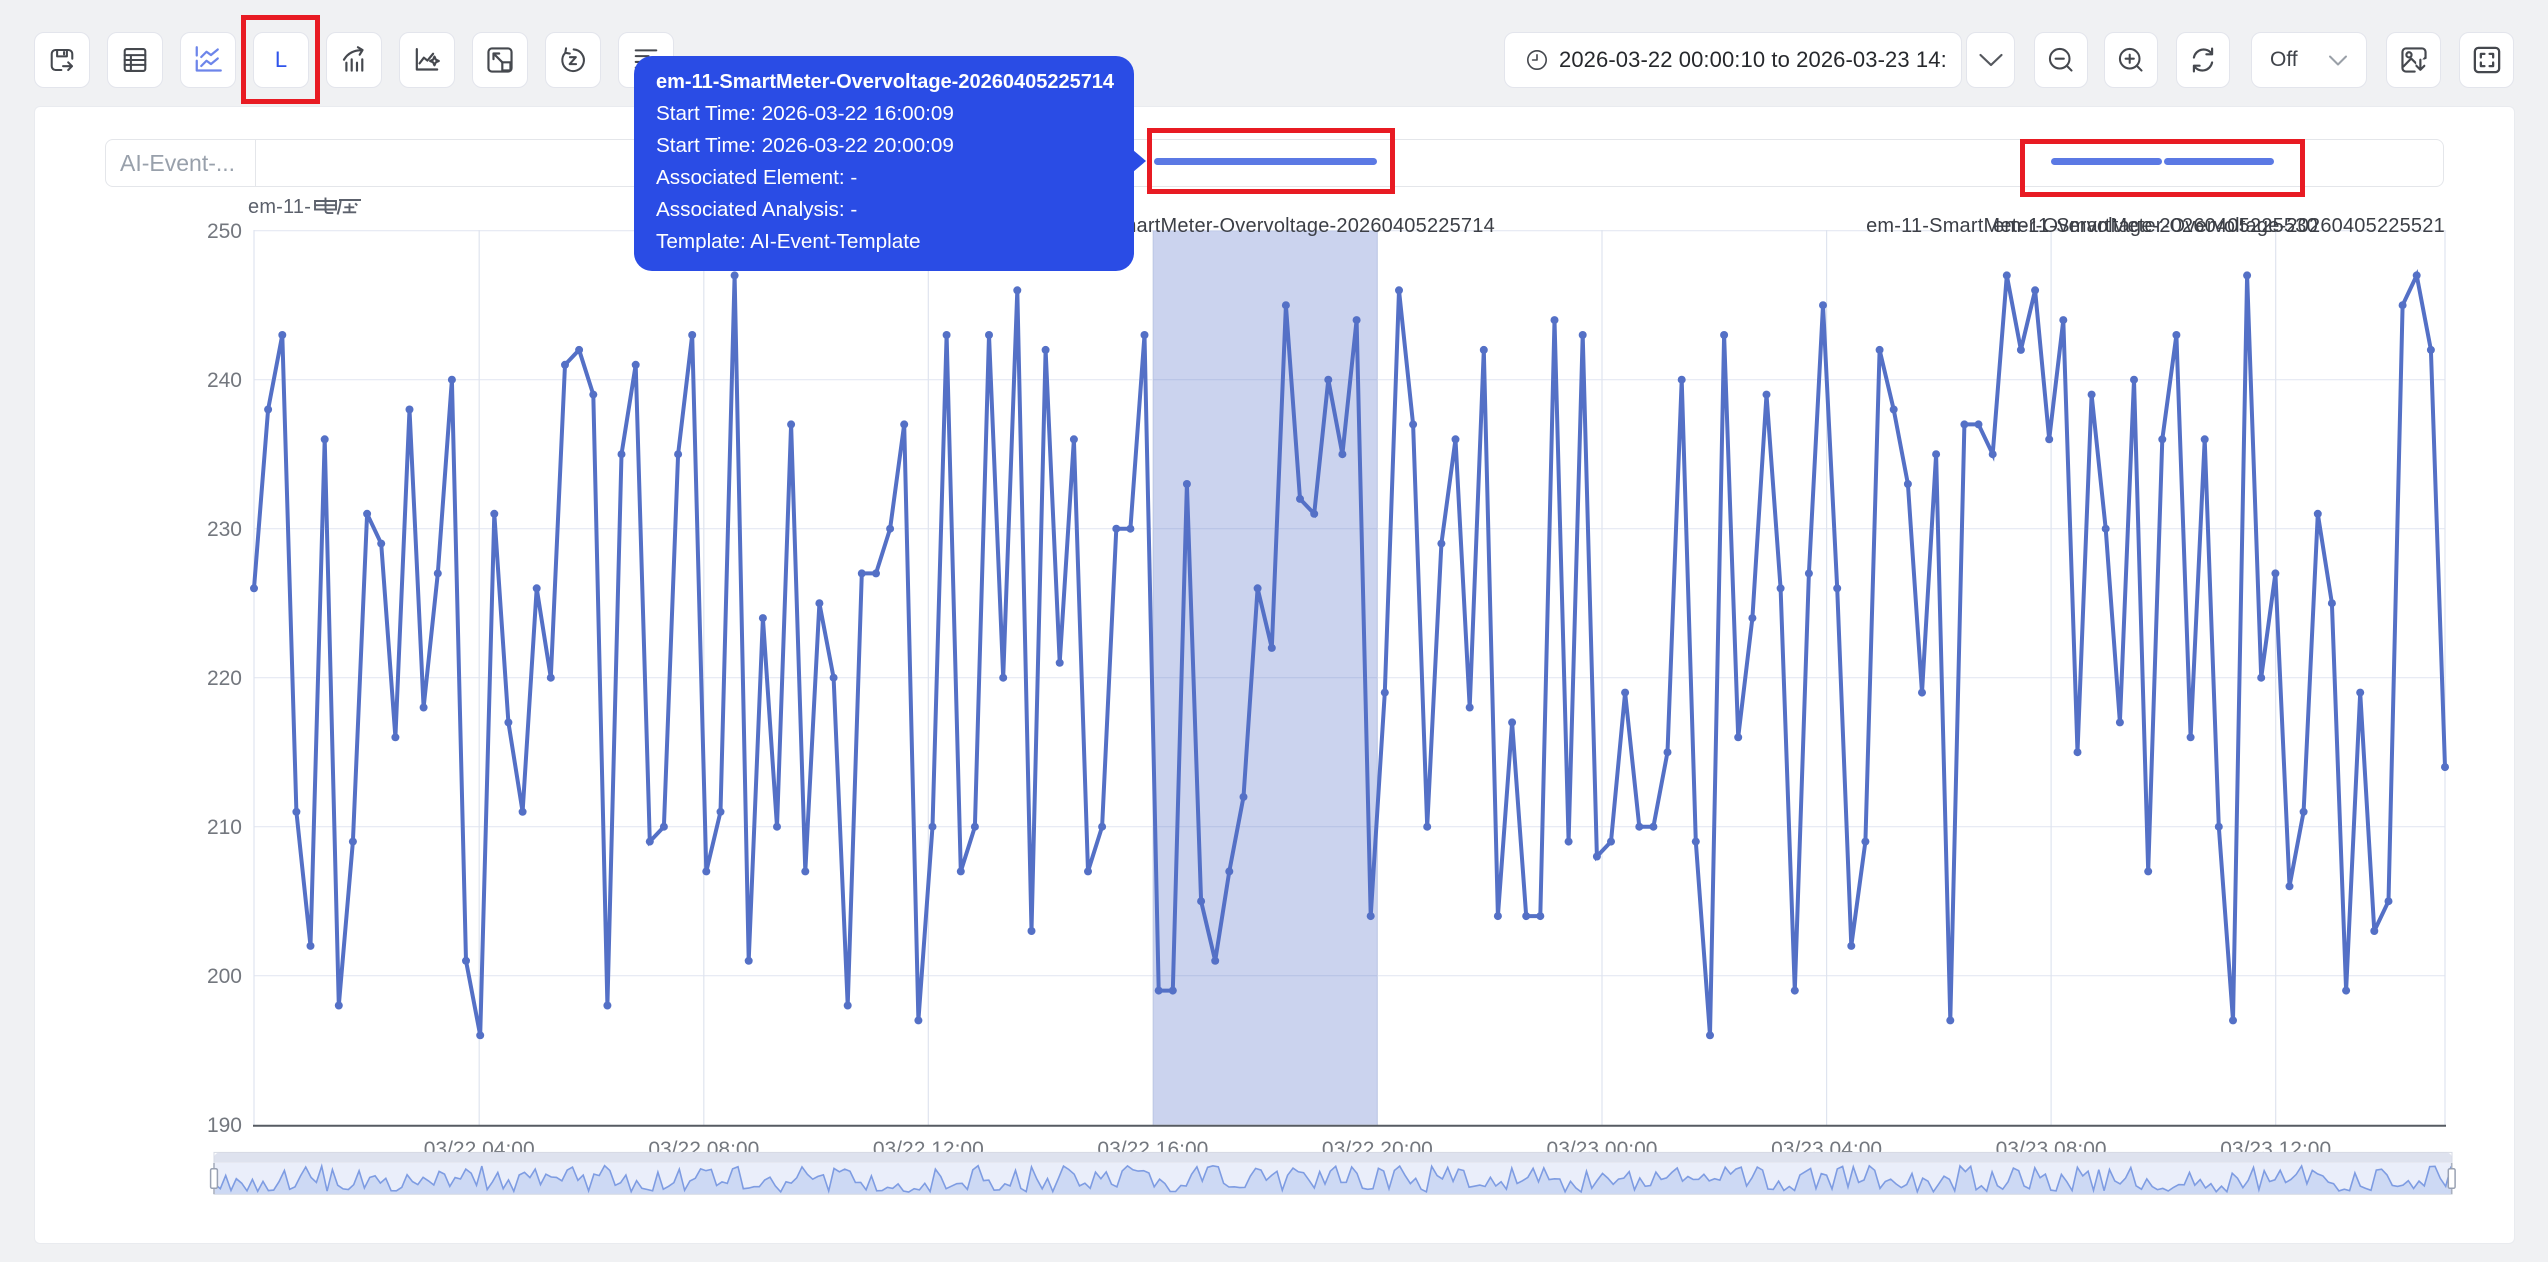 This screenshot has width=2548, height=1262. What do you see at coordinates (279, 207) in the screenshot?
I see `svg-text: em-11-` at bounding box center [279, 207].